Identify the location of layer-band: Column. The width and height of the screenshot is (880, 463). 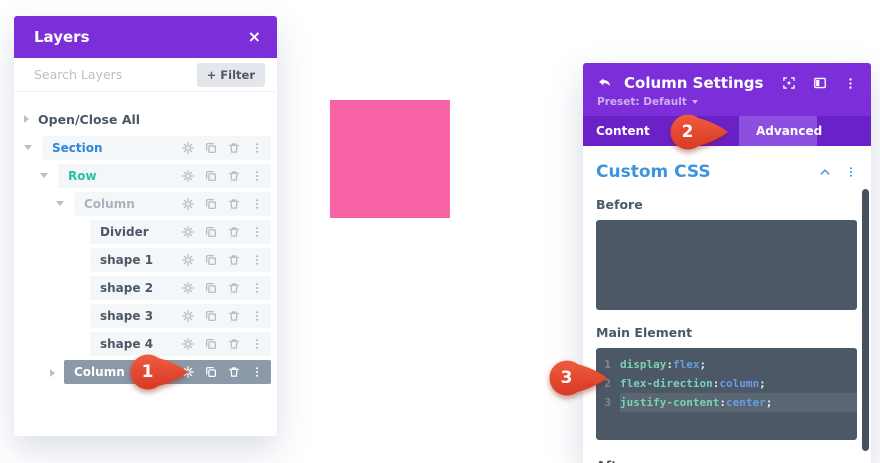
(172, 204).